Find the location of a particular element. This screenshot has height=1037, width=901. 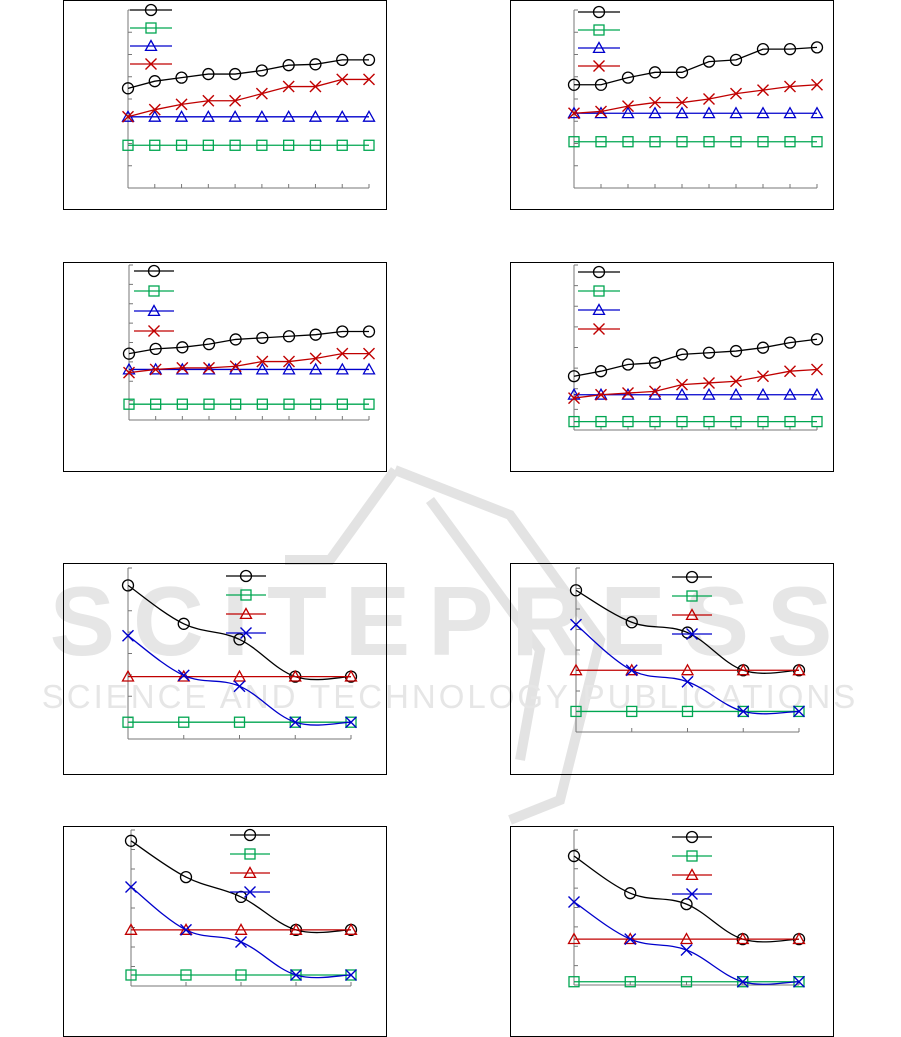

watermark-logo is located at coordinates (445, 645).